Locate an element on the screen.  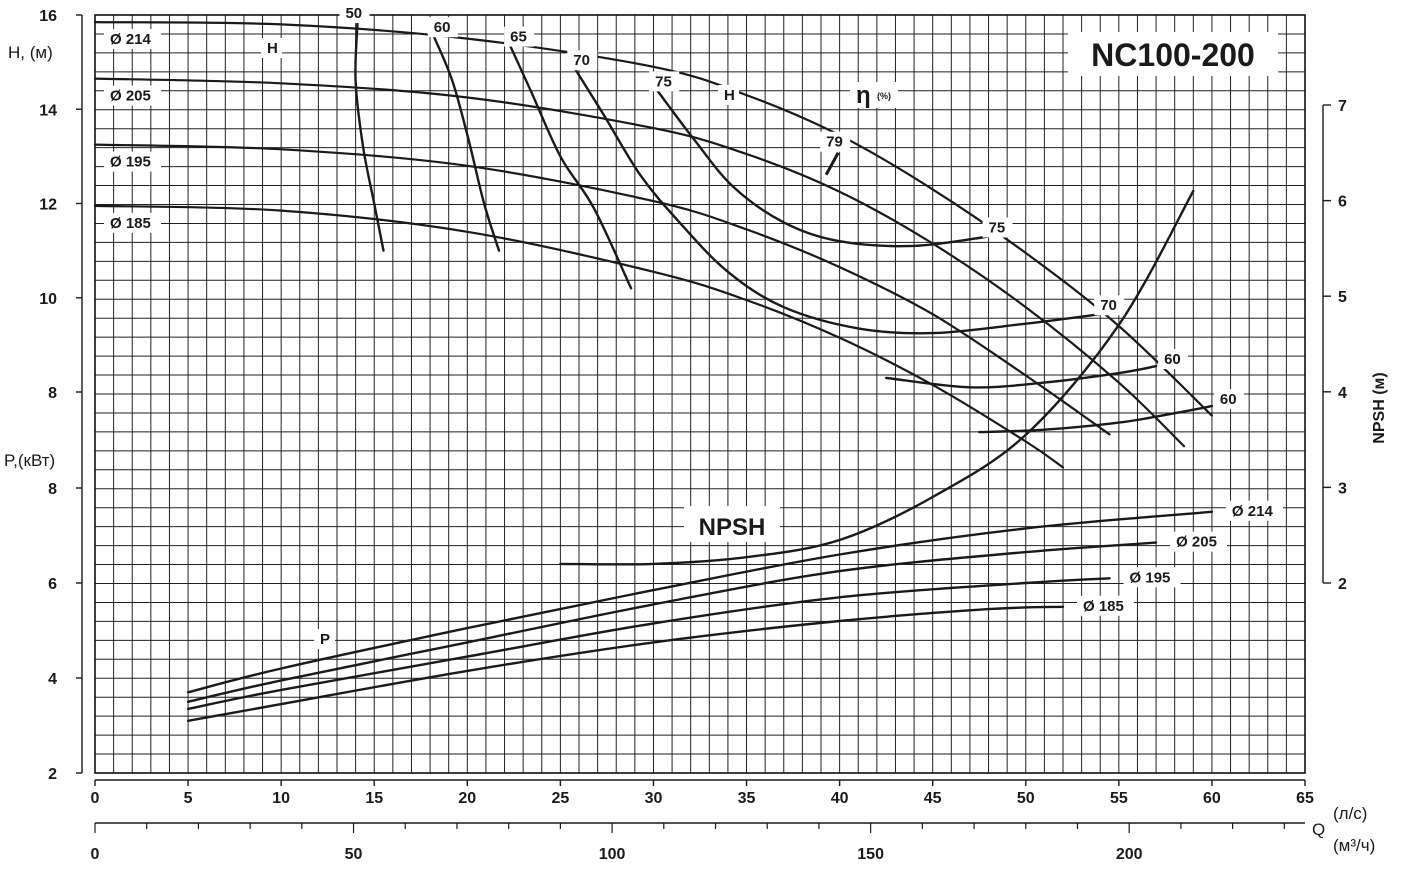
eta-backdrop is located at coordinates (874, 95).